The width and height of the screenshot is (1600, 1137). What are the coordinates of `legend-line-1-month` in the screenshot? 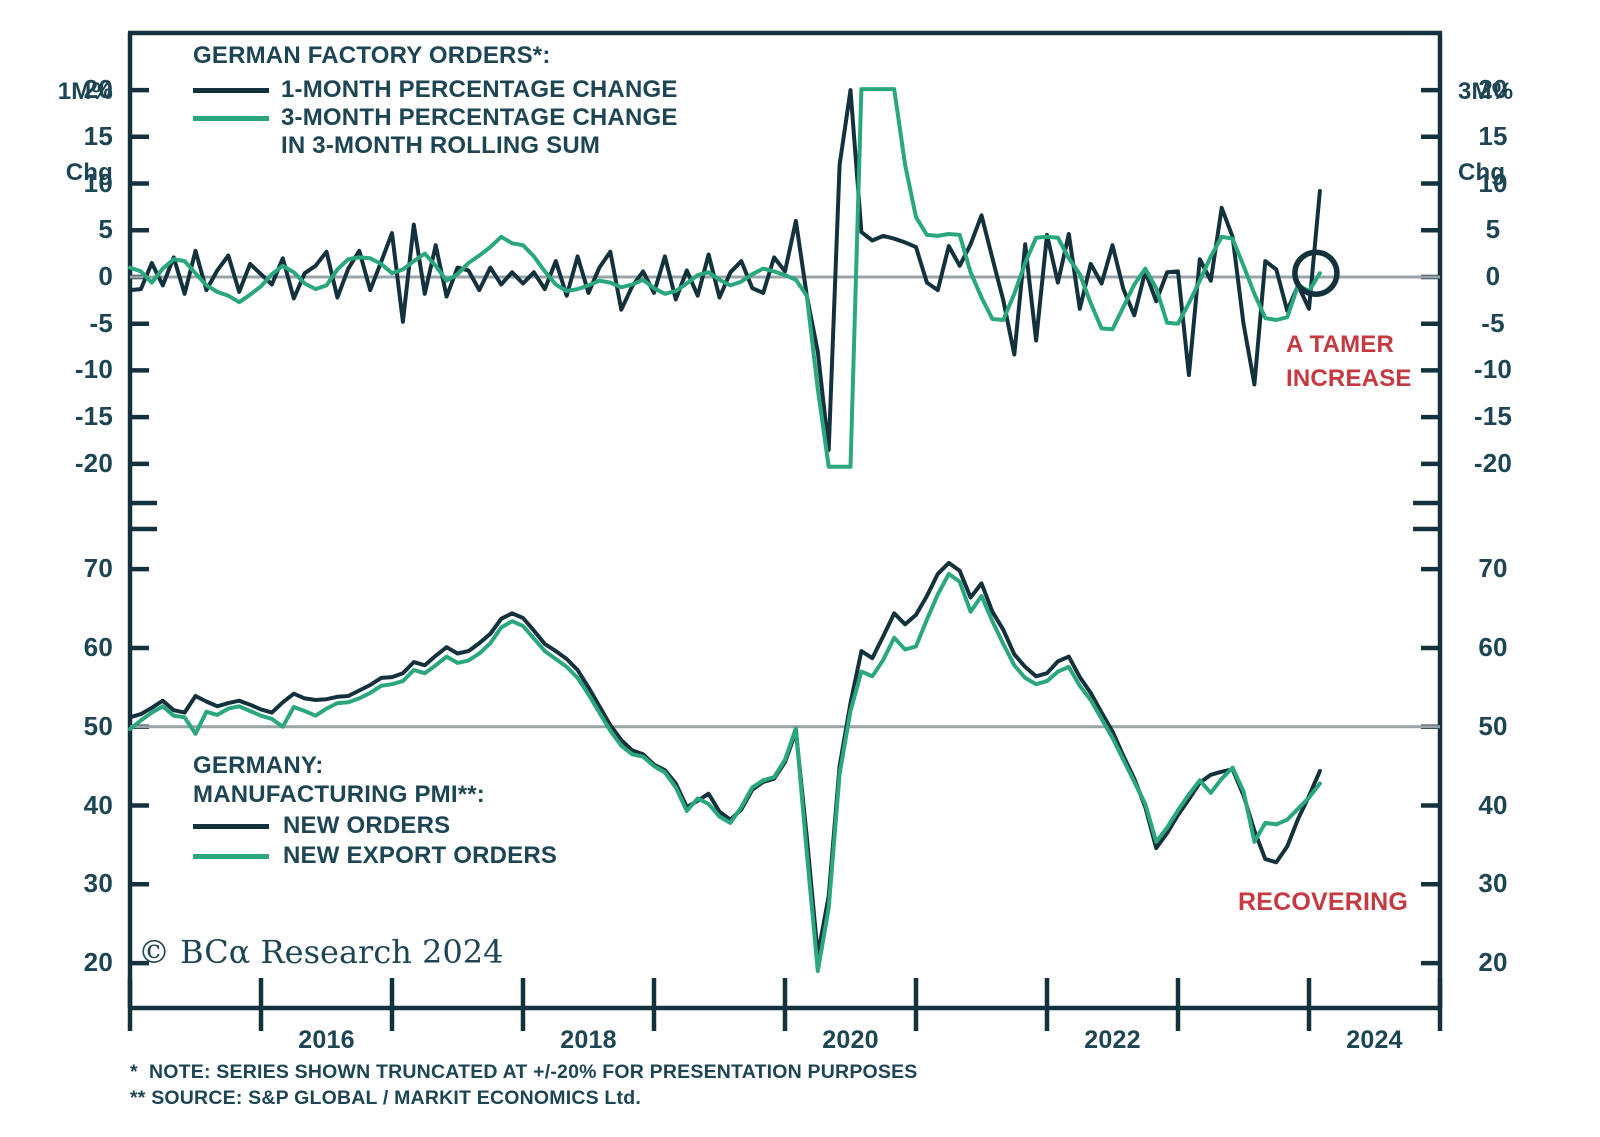 It's located at (231, 90).